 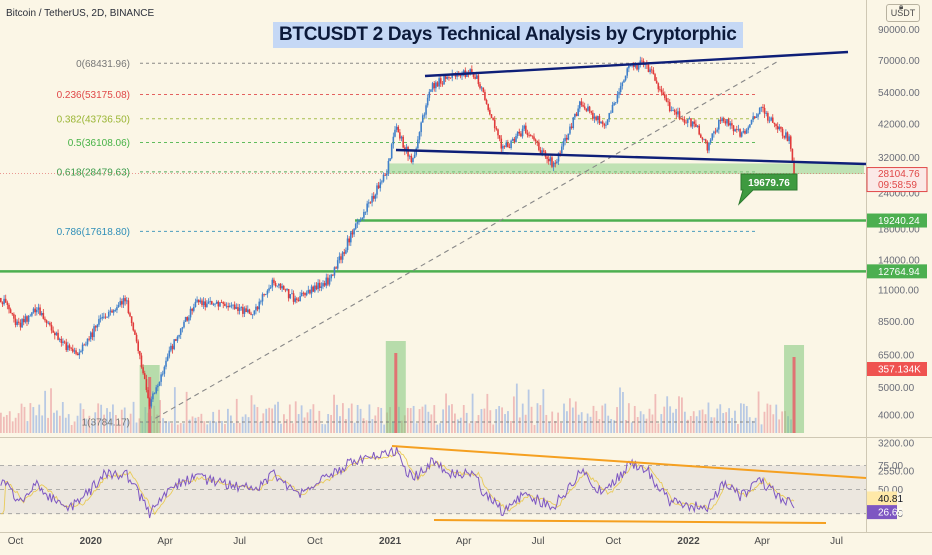 What do you see at coordinates (896, 443) in the screenshot?
I see `price-tick-label: 3200.00` at bounding box center [896, 443].